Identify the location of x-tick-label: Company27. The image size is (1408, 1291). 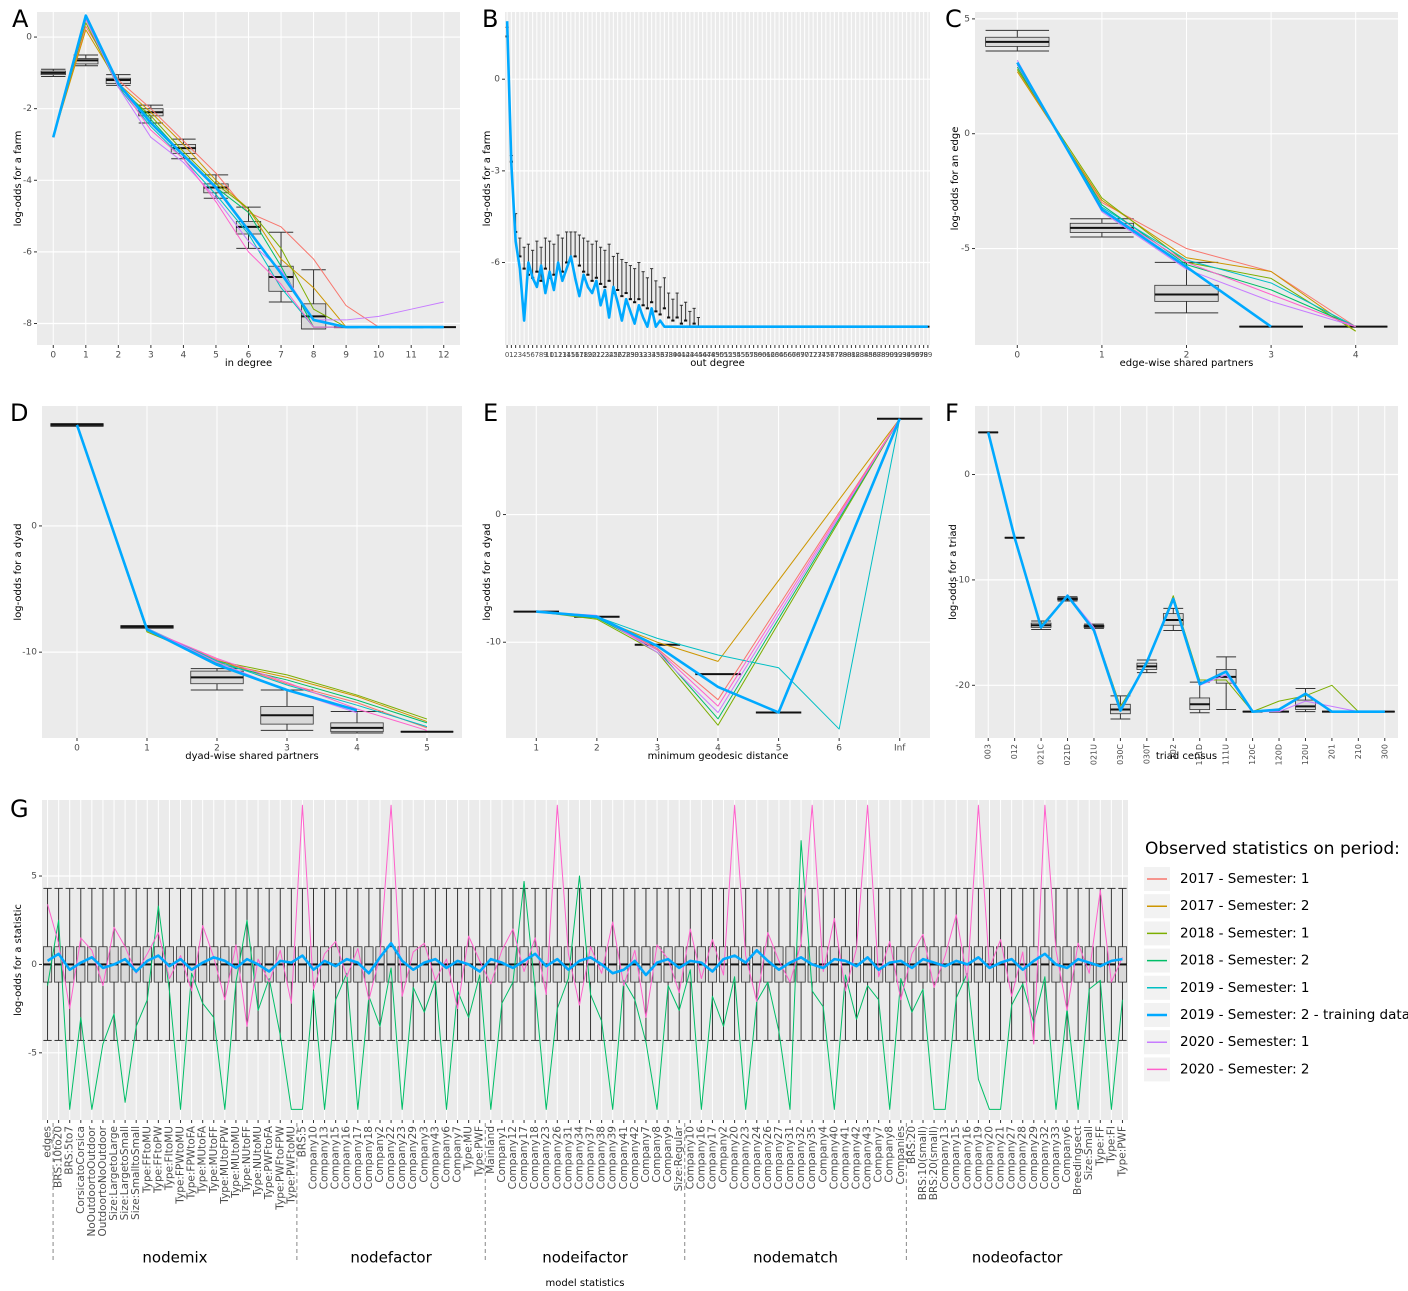
(1012, 1157).